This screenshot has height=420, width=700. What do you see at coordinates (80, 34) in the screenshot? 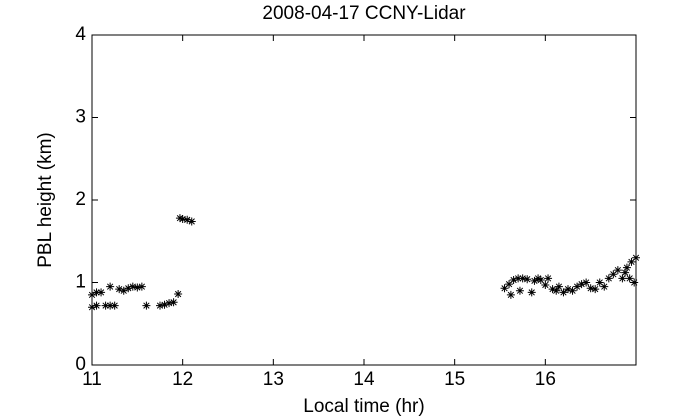
I see `y-tick-label: 4` at bounding box center [80, 34].